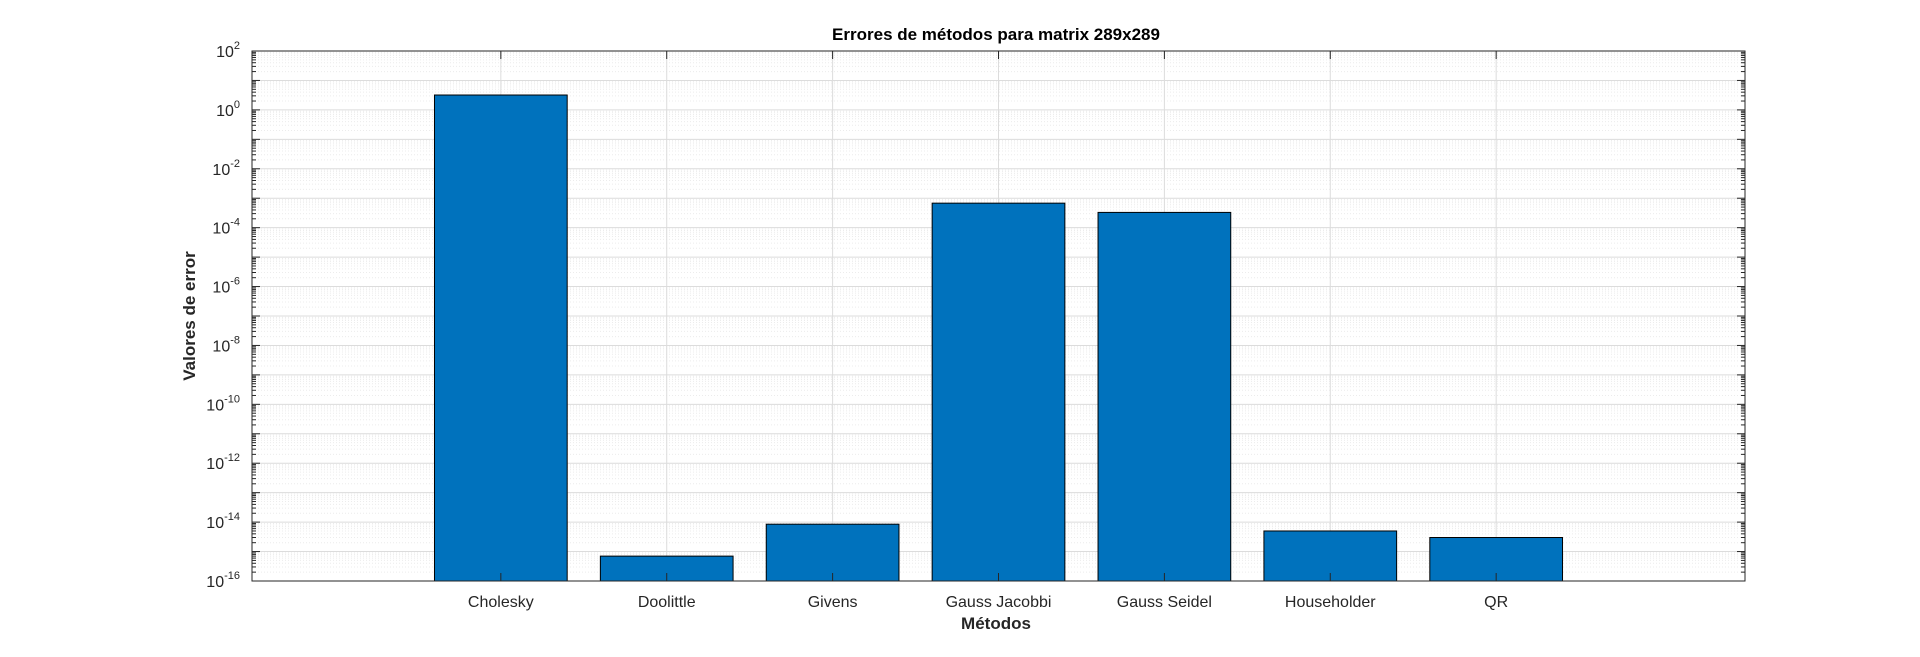  I want to click on x-tick-label: Givens, so click(833, 602).